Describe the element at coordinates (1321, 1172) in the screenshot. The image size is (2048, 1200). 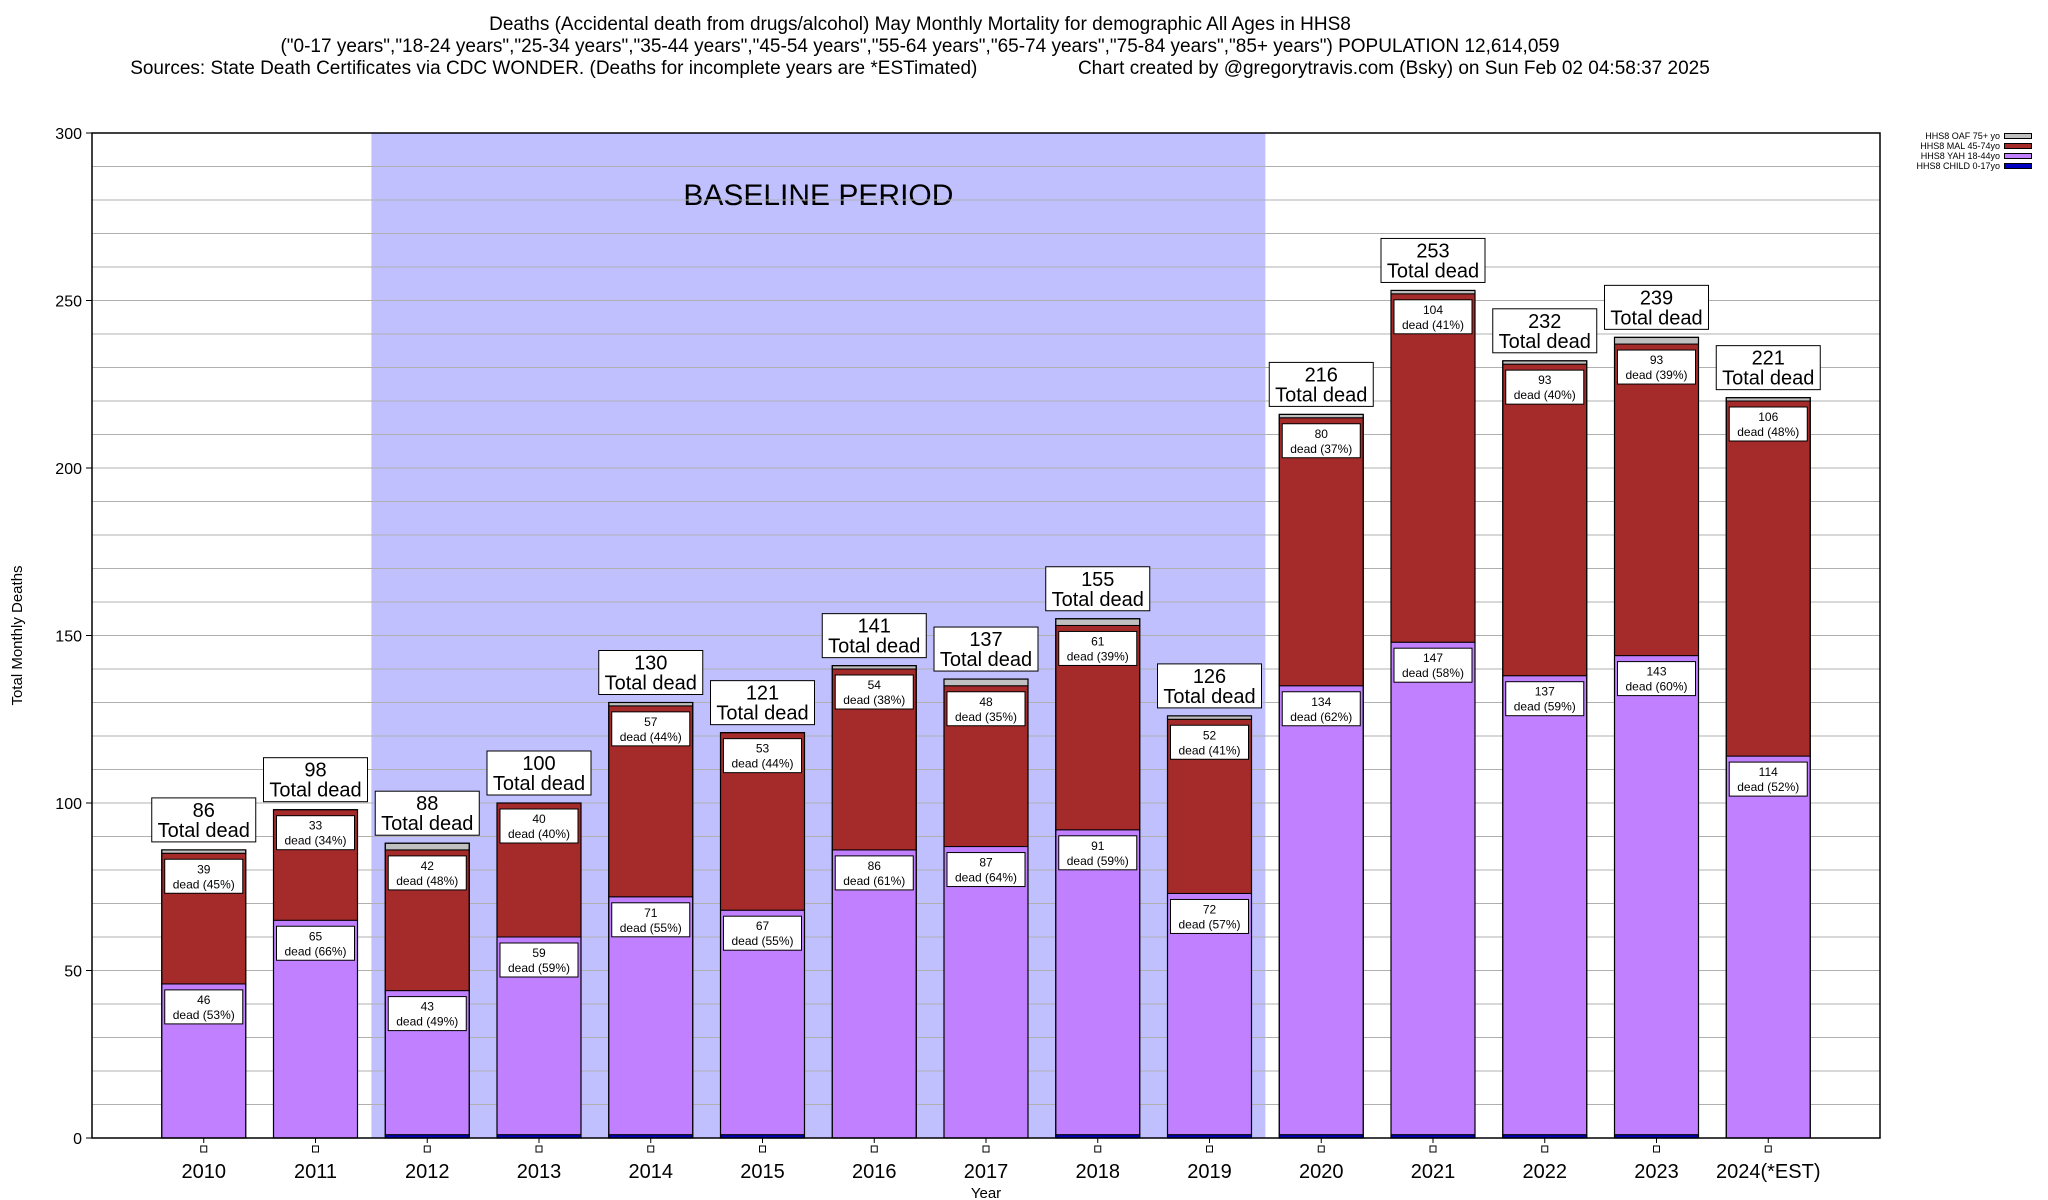
I see `x-tick-label: 2020` at that location.